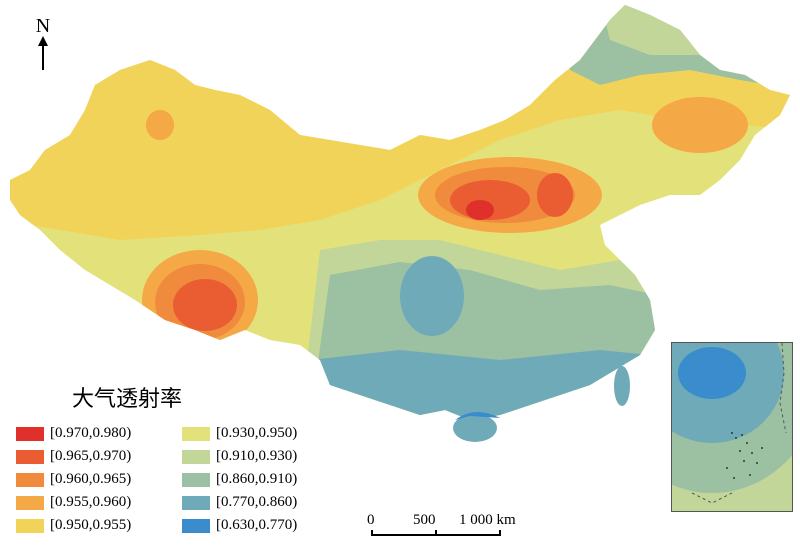 This screenshot has width=800, height=551. I want to click on legend-label: [0.970,0.980), so click(91, 433).